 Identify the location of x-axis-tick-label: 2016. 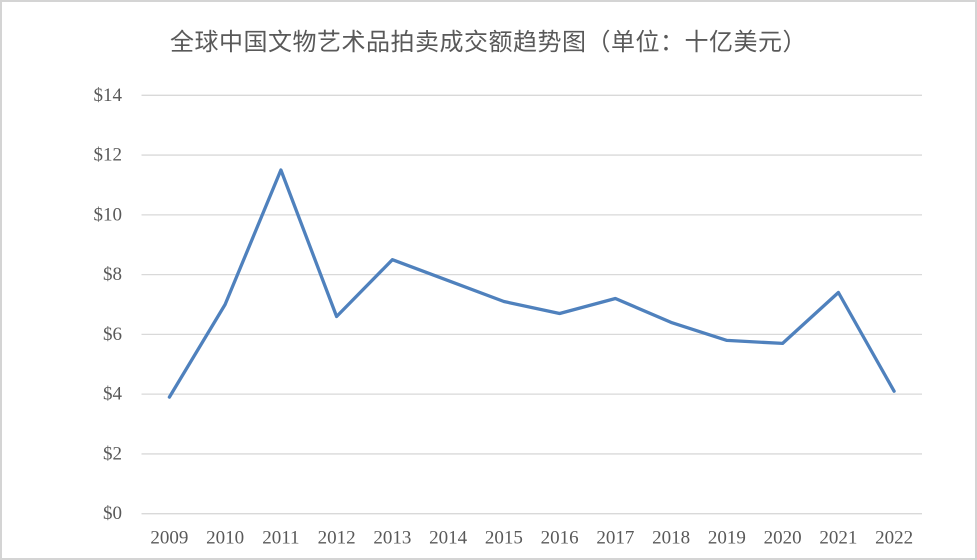
(560, 538).